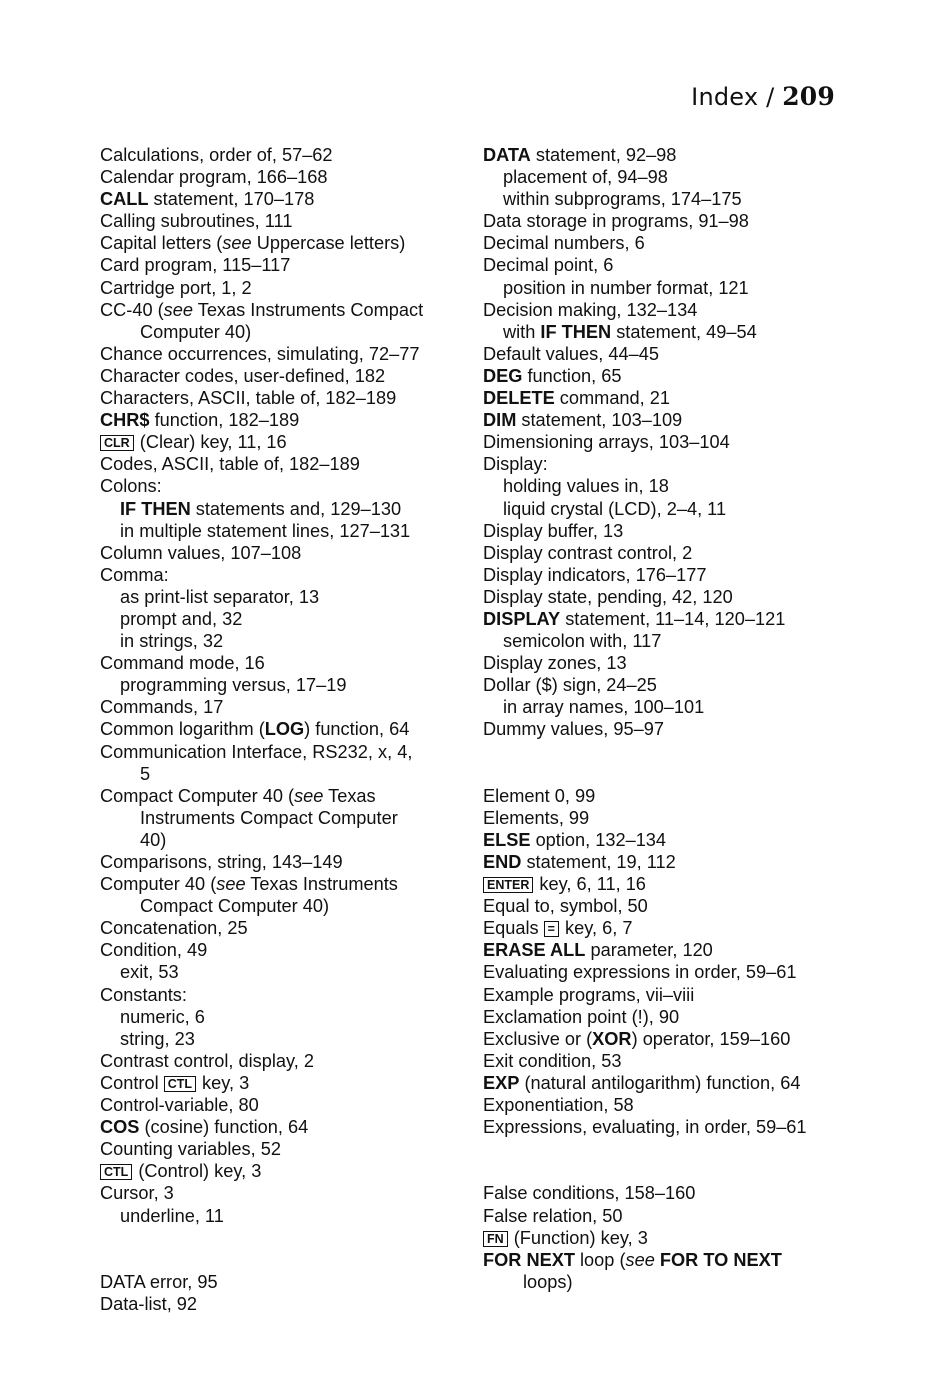 The image size is (930, 1400). Describe the element at coordinates (578, 1237) in the screenshot. I see `entry-text: (Function) key, 3` at that location.